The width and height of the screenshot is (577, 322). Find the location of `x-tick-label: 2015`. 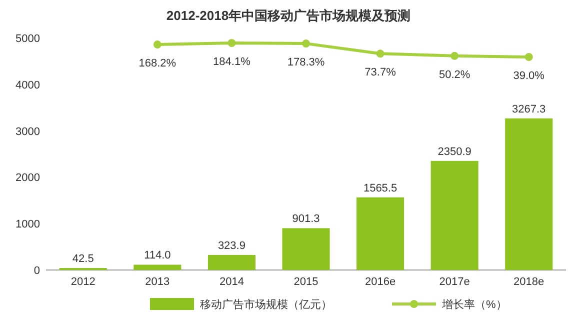

x-tick-label: 2015 is located at coordinates (306, 282).